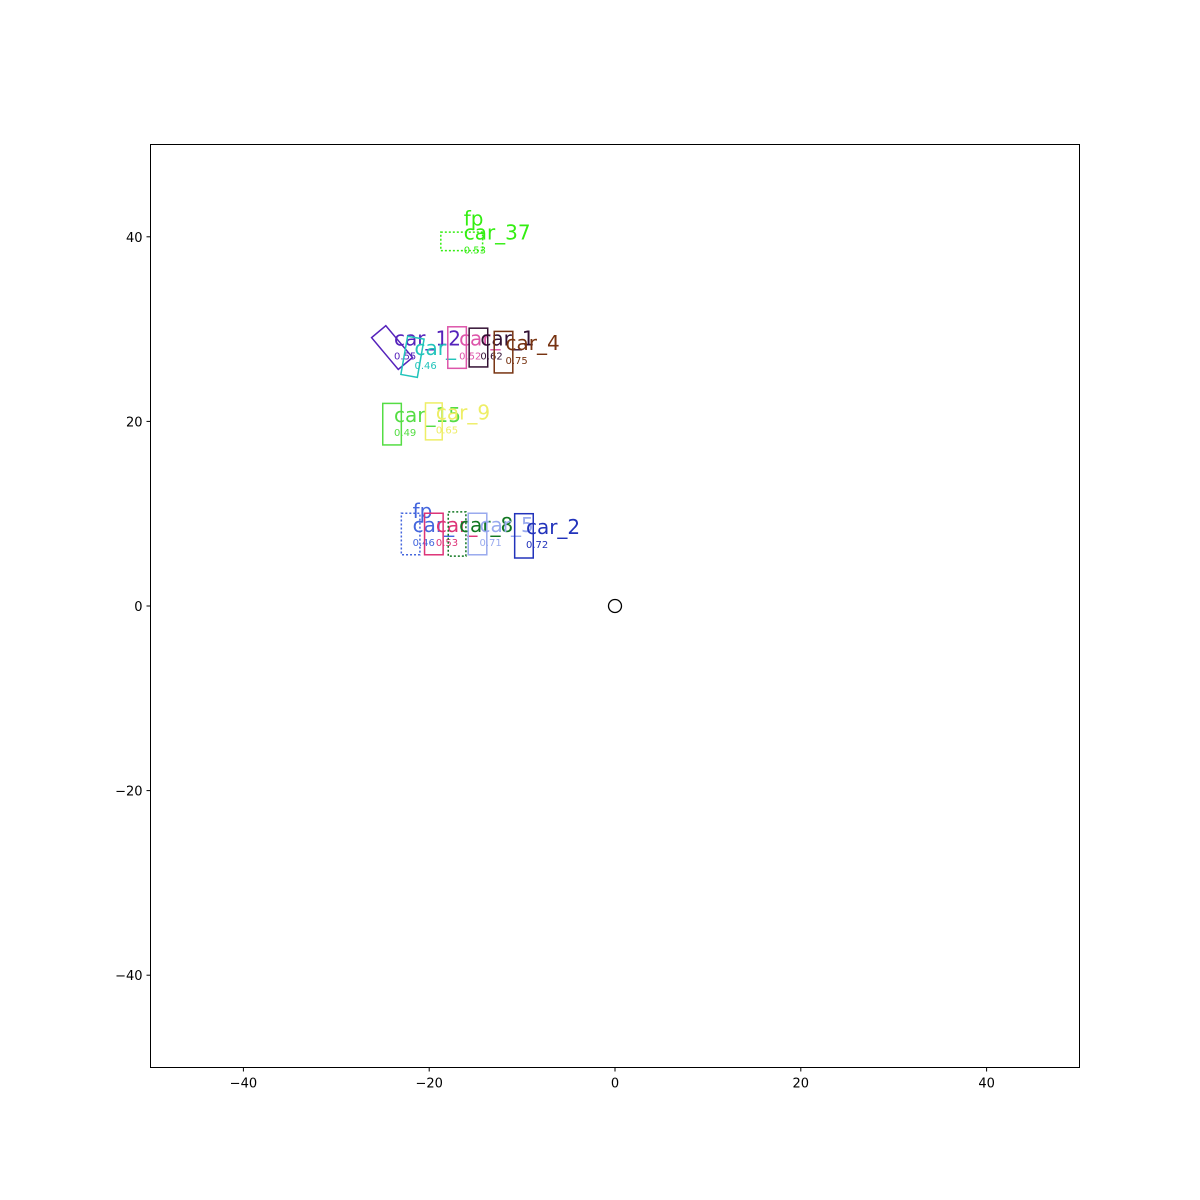 This screenshot has width=1200, height=1200. What do you see at coordinates (491, 543) in the screenshot?
I see `box-score-label: 0.71` at bounding box center [491, 543].